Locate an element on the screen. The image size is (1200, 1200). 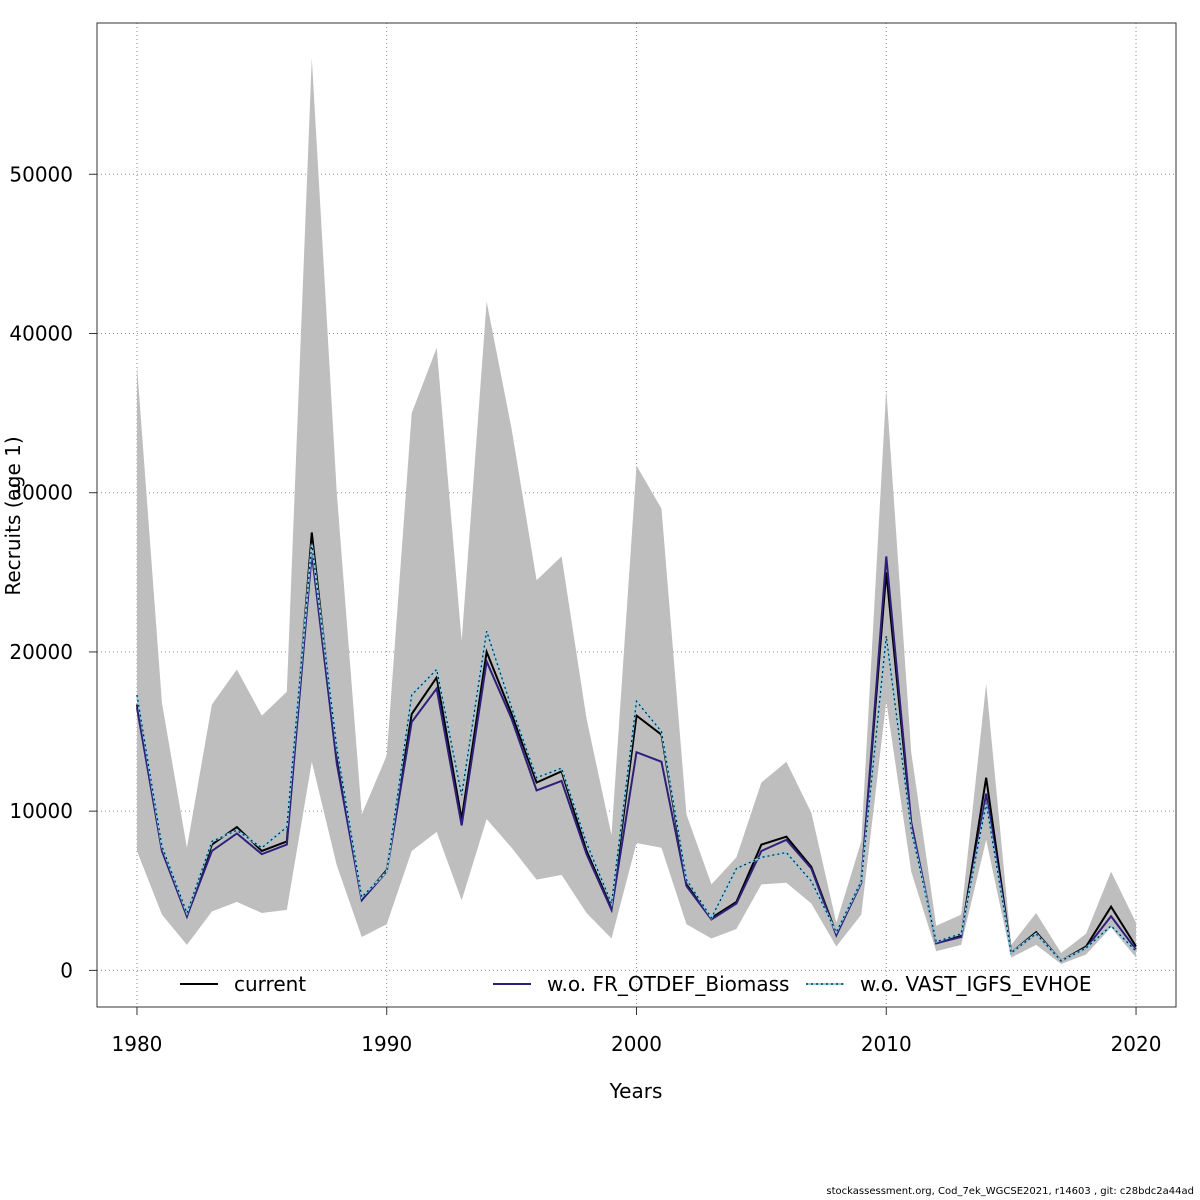
legend-label: w.o. FR_OTDEF_Biomass is located at coordinates (668, 984).